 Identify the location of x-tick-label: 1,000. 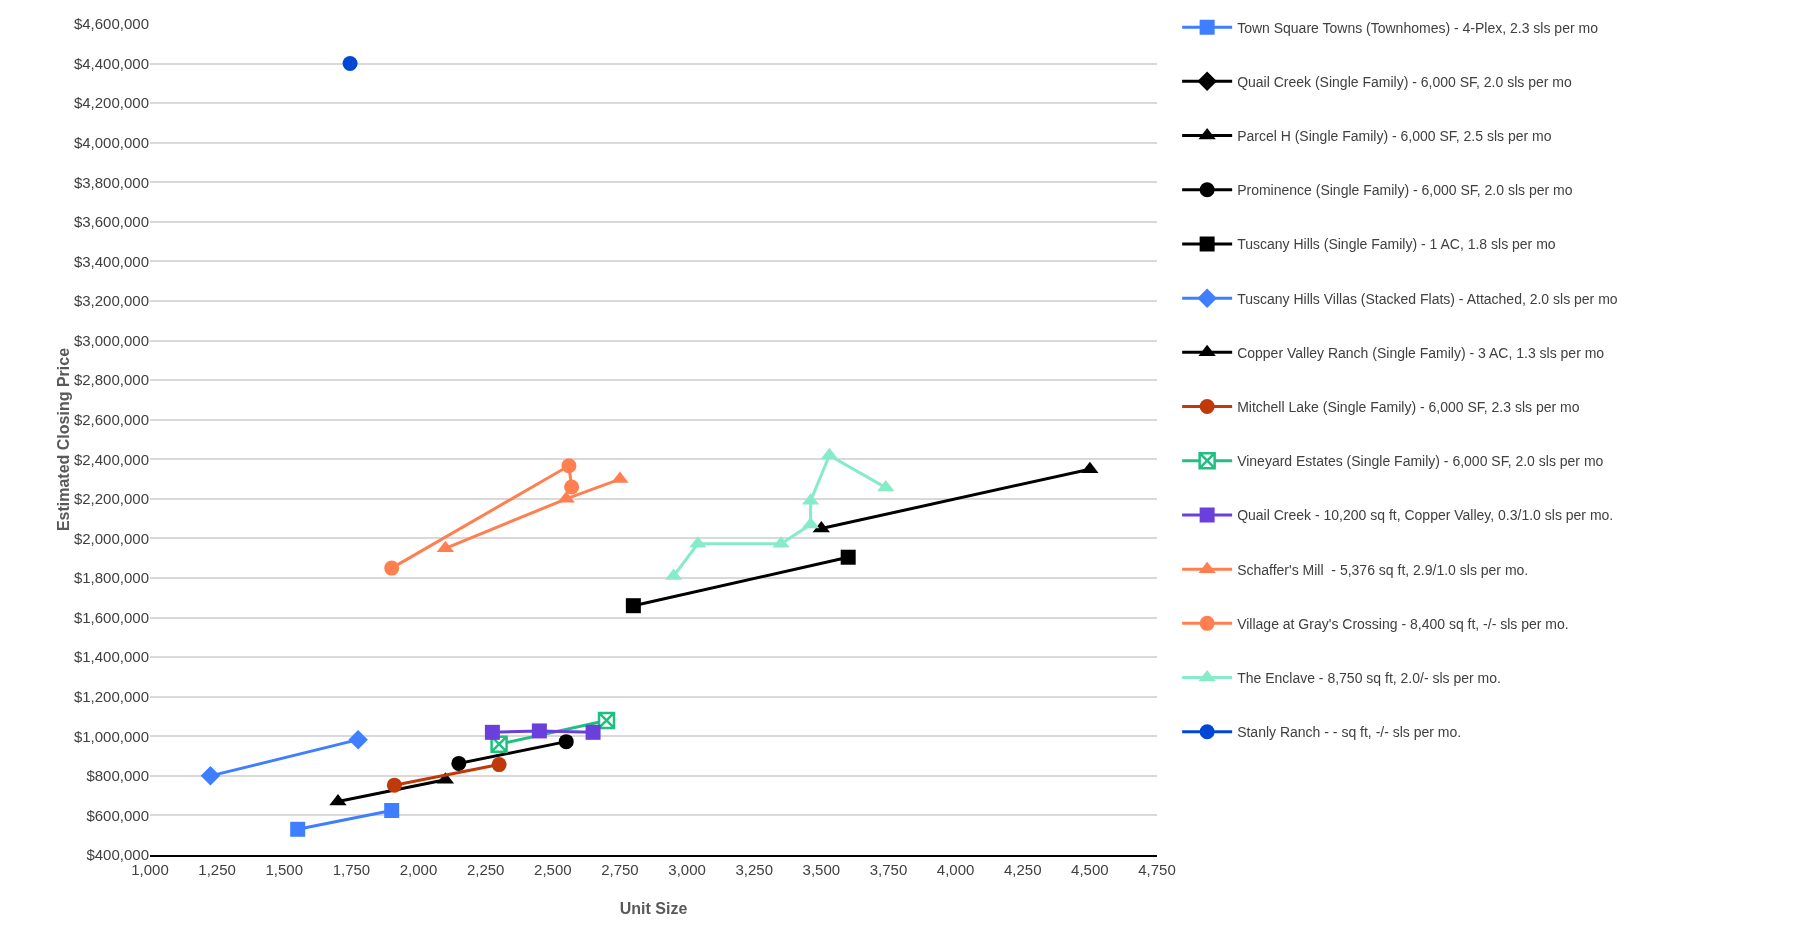
(150, 869).